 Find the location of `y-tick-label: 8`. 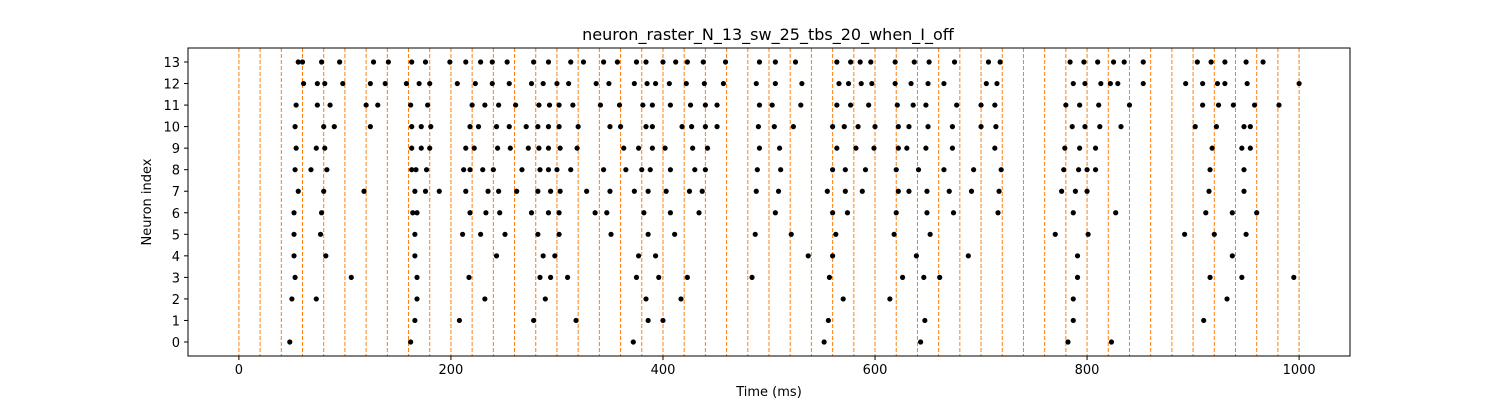

y-tick-label: 8 is located at coordinates (176, 171).